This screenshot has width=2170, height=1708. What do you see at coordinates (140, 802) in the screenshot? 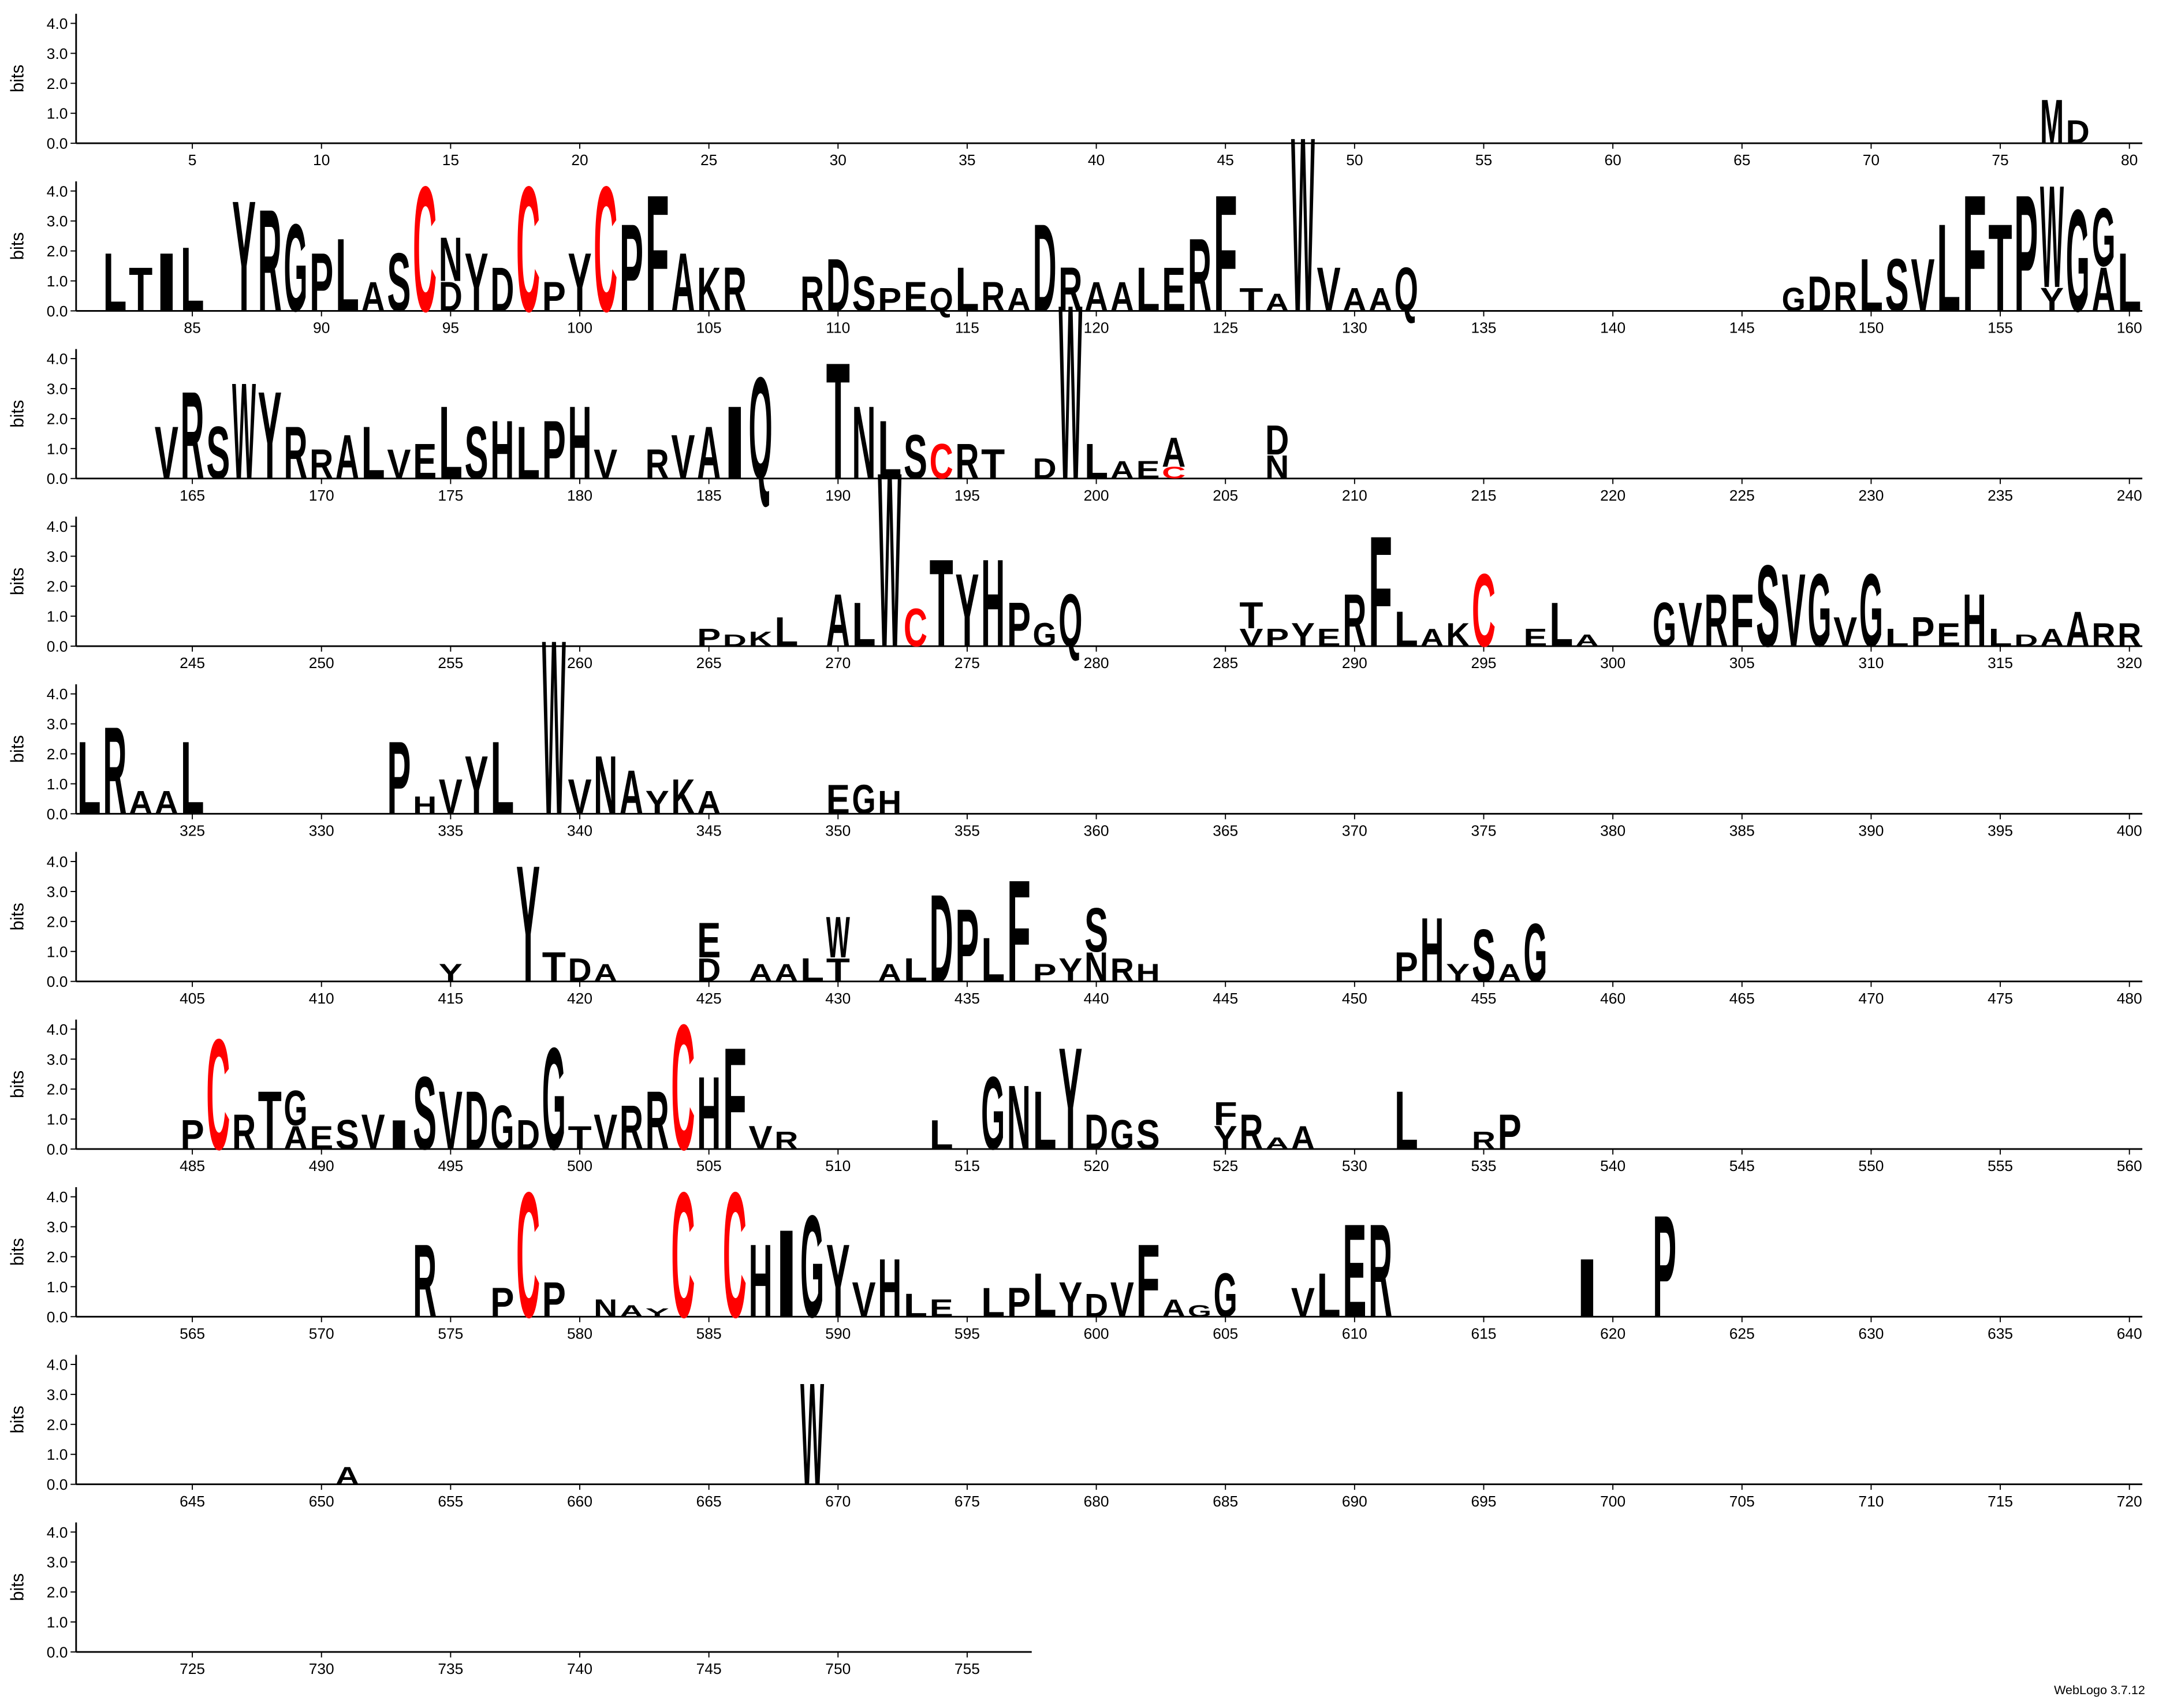
I see `logo-letter: A` at bounding box center [140, 802].